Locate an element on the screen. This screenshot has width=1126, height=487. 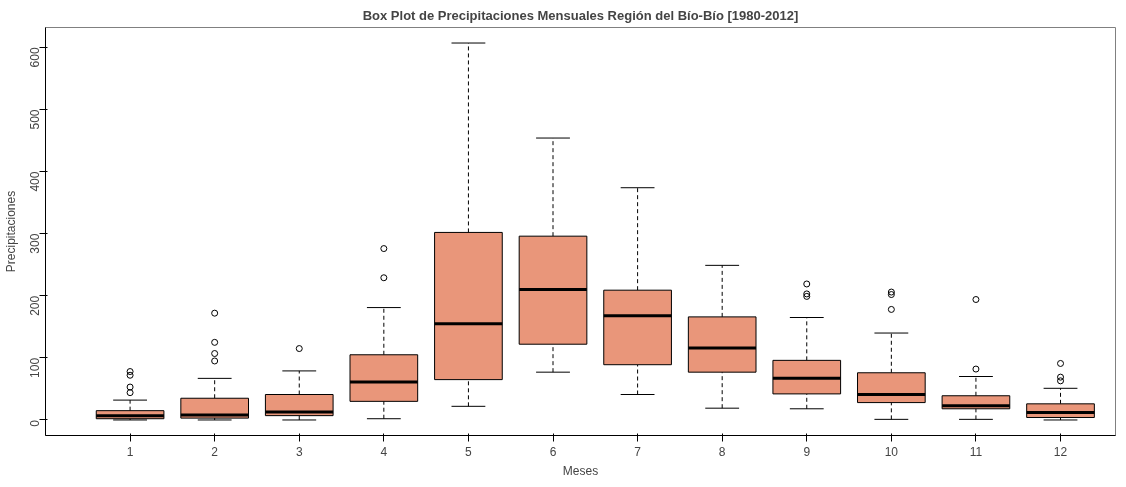
x-tick-label: 9 is located at coordinates (807, 451).